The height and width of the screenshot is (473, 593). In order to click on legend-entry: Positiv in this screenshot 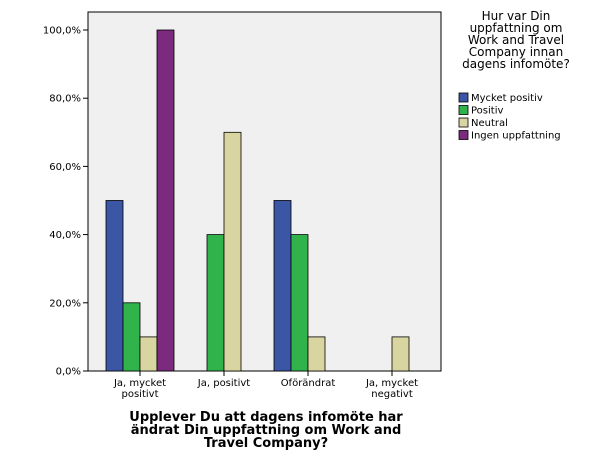, I will do `click(487, 111)`.